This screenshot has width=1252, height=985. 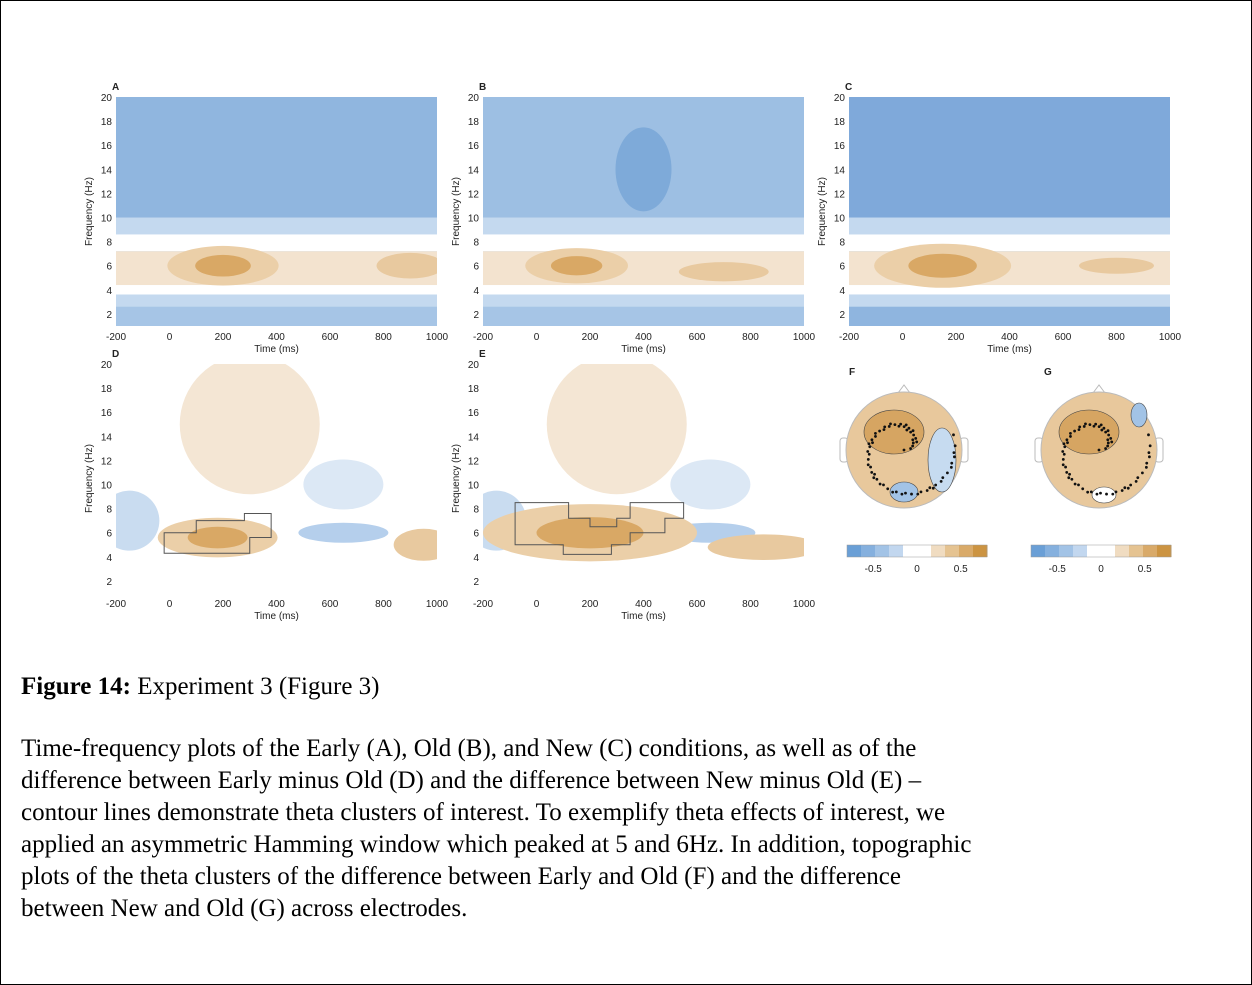 What do you see at coordinates (107, 98) in the screenshot?
I see `y-tick-label: 20` at bounding box center [107, 98].